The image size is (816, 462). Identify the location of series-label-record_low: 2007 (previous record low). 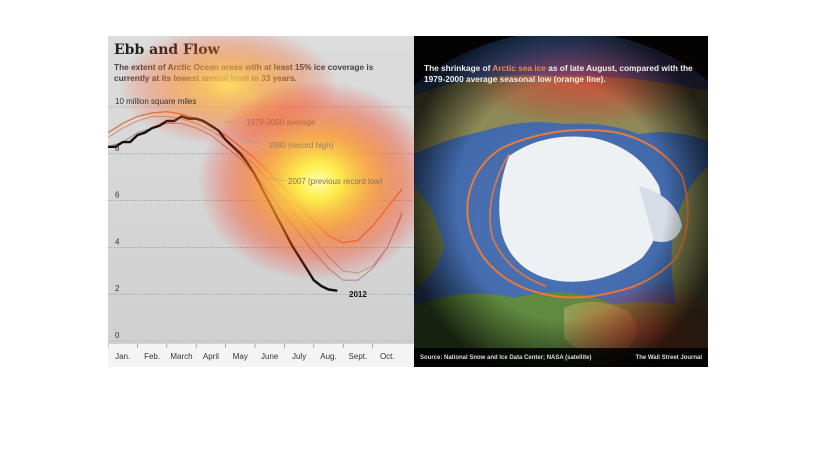
(335, 181).